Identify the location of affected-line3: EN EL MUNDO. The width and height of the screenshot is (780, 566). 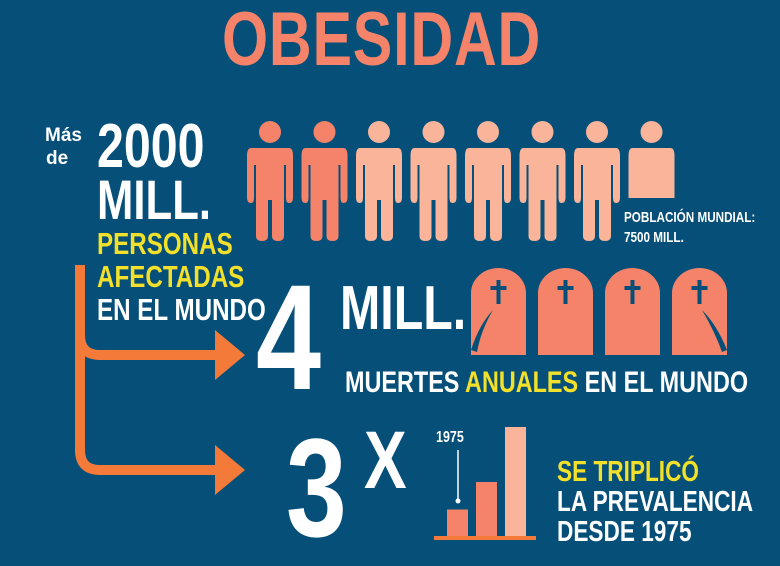
(181, 309).